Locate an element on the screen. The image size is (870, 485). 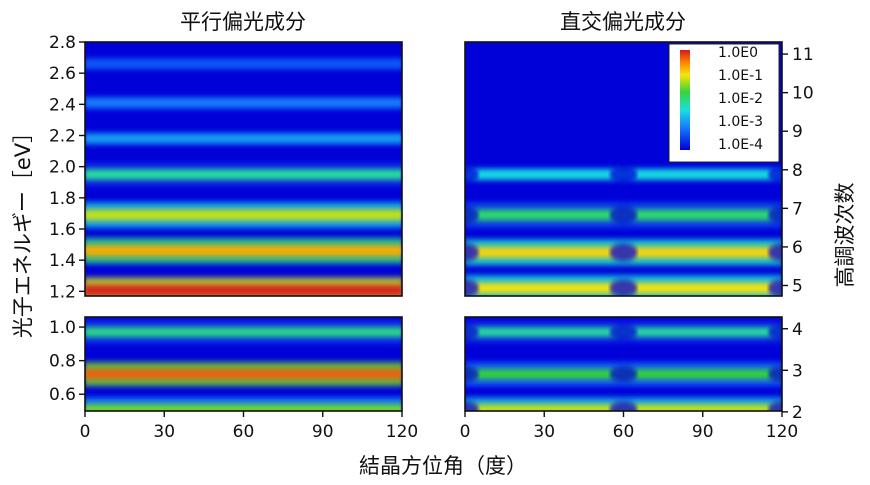
y-tick-label: 1.6 is located at coordinates (62, 230).